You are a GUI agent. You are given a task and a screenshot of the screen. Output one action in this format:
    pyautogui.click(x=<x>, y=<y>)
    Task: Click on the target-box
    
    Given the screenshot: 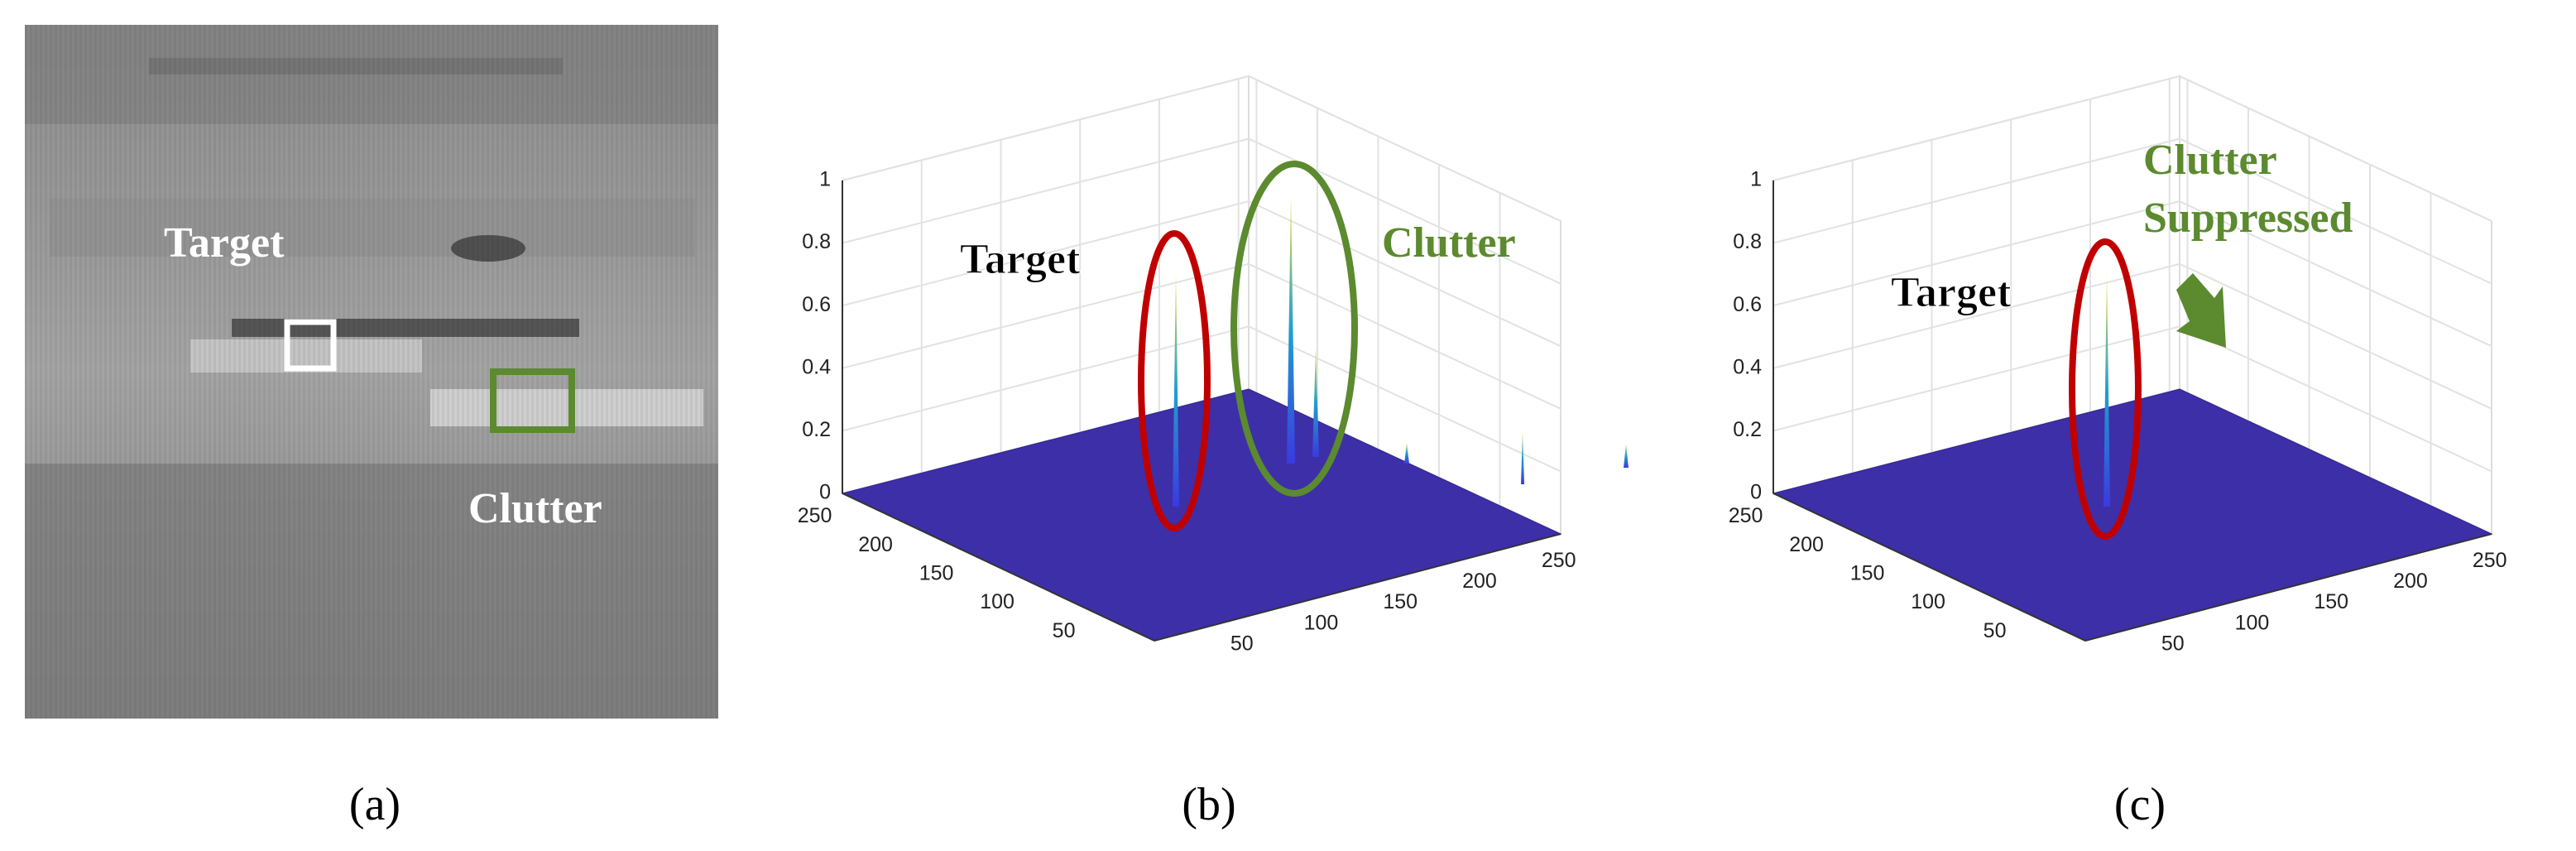 What is the action you would take?
    pyautogui.click(x=311, y=345)
    